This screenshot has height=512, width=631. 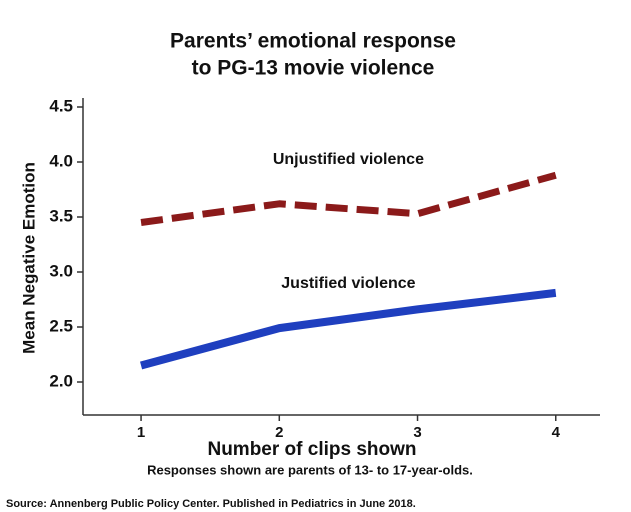 What do you see at coordinates (556, 432) in the screenshot?
I see `x-tick-label: 4` at bounding box center [556, 432].